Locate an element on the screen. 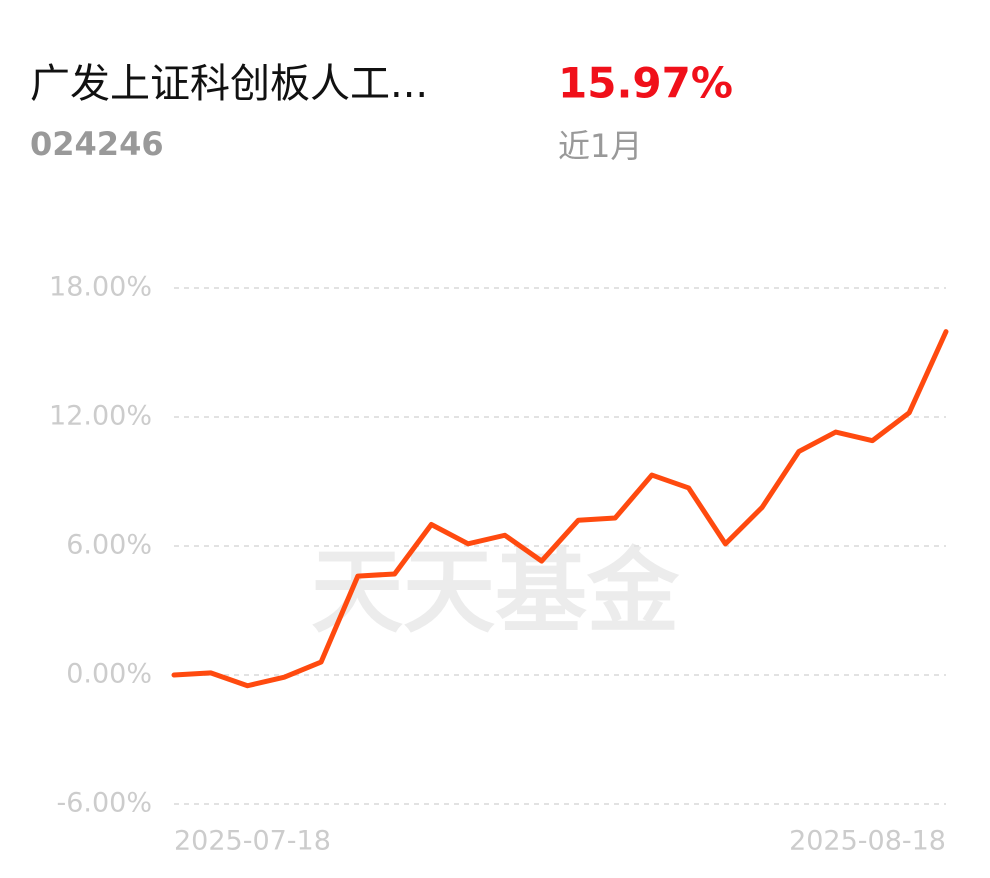 The image size is (990, 878). period-label: 近1月 is located at coordinates (600, 146).